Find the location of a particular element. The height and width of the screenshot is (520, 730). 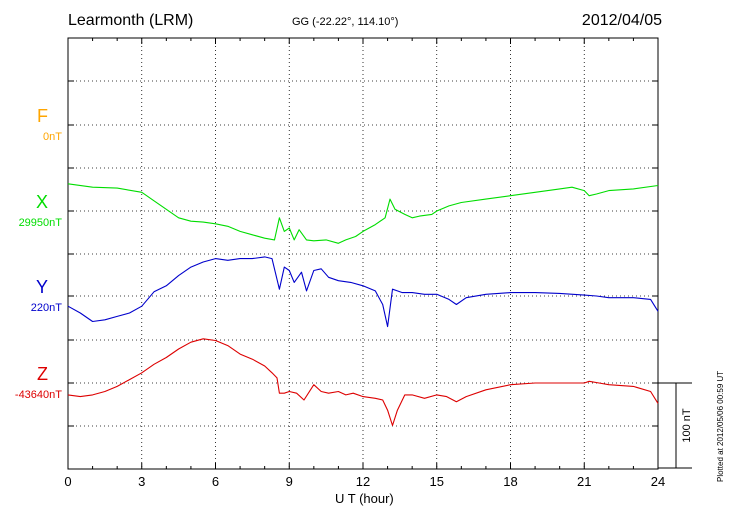

series-baseline-f: 0nT is located at coordinates (52, 137).